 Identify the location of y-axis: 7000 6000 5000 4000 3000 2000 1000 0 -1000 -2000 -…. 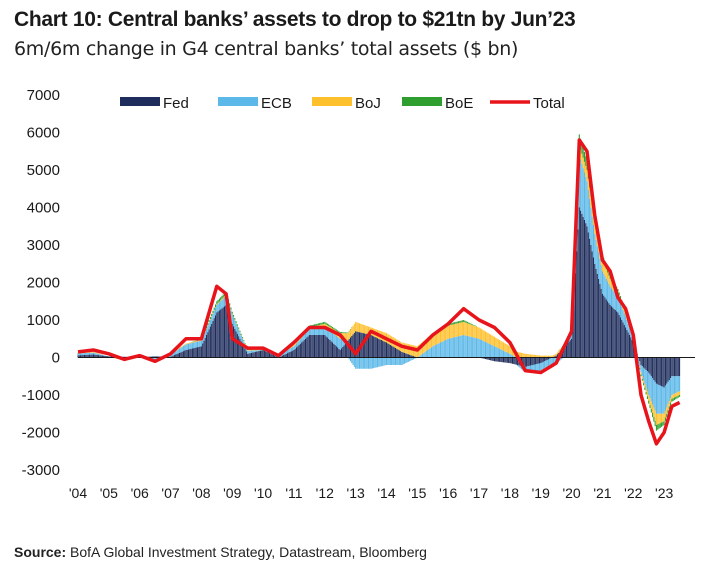
(41, 283).